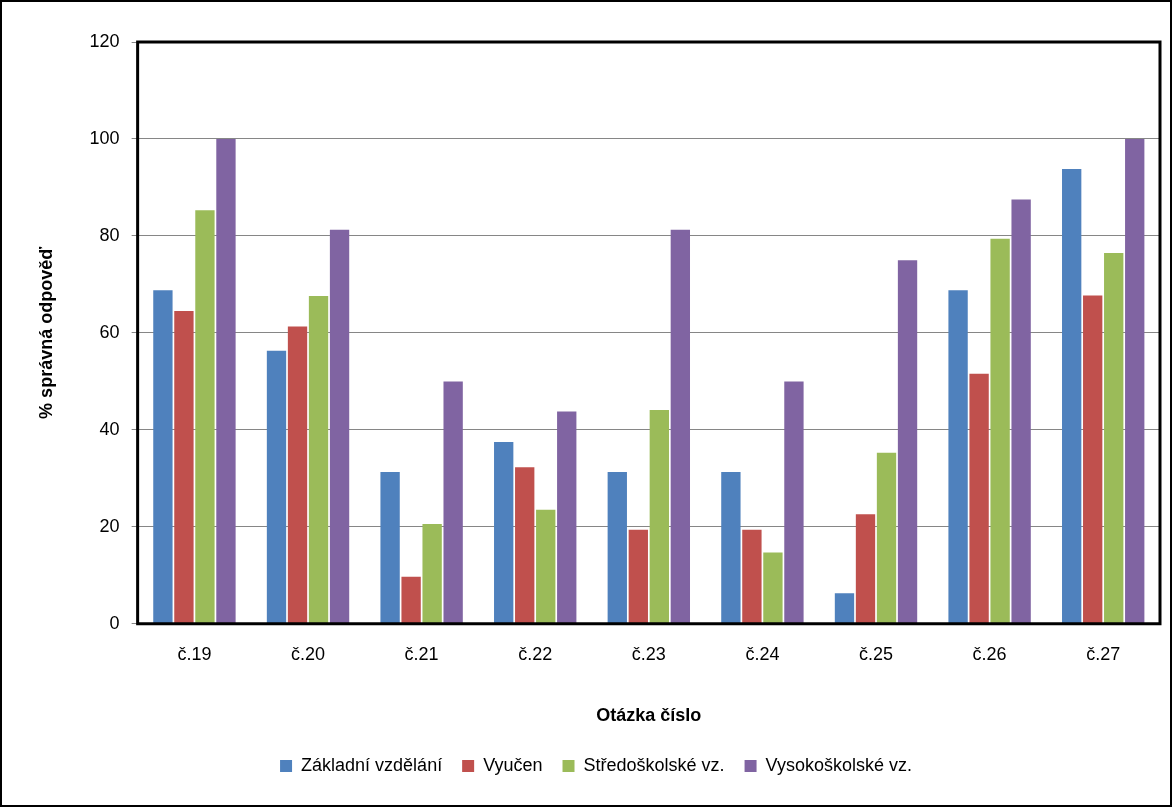 The width and height of the screenshot is (1172, 807). I want to click on x-tick-label: č.27, so click(1103, 653).